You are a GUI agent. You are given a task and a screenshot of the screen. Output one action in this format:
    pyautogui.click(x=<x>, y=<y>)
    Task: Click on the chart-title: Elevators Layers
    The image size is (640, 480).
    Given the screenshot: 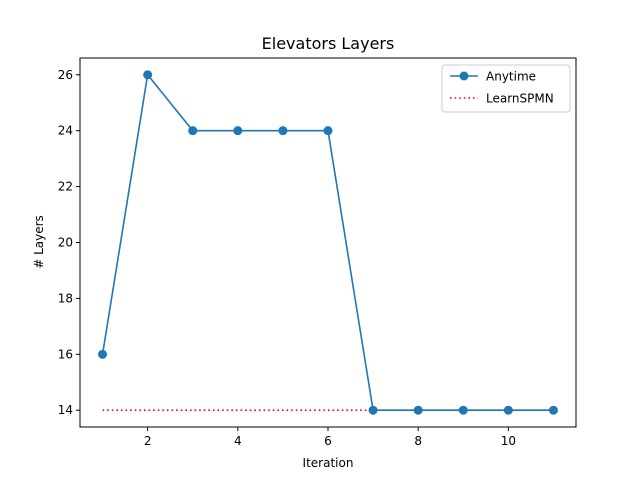 What is the action you would take?
    pyautogui.click(x=328, y=43)
    